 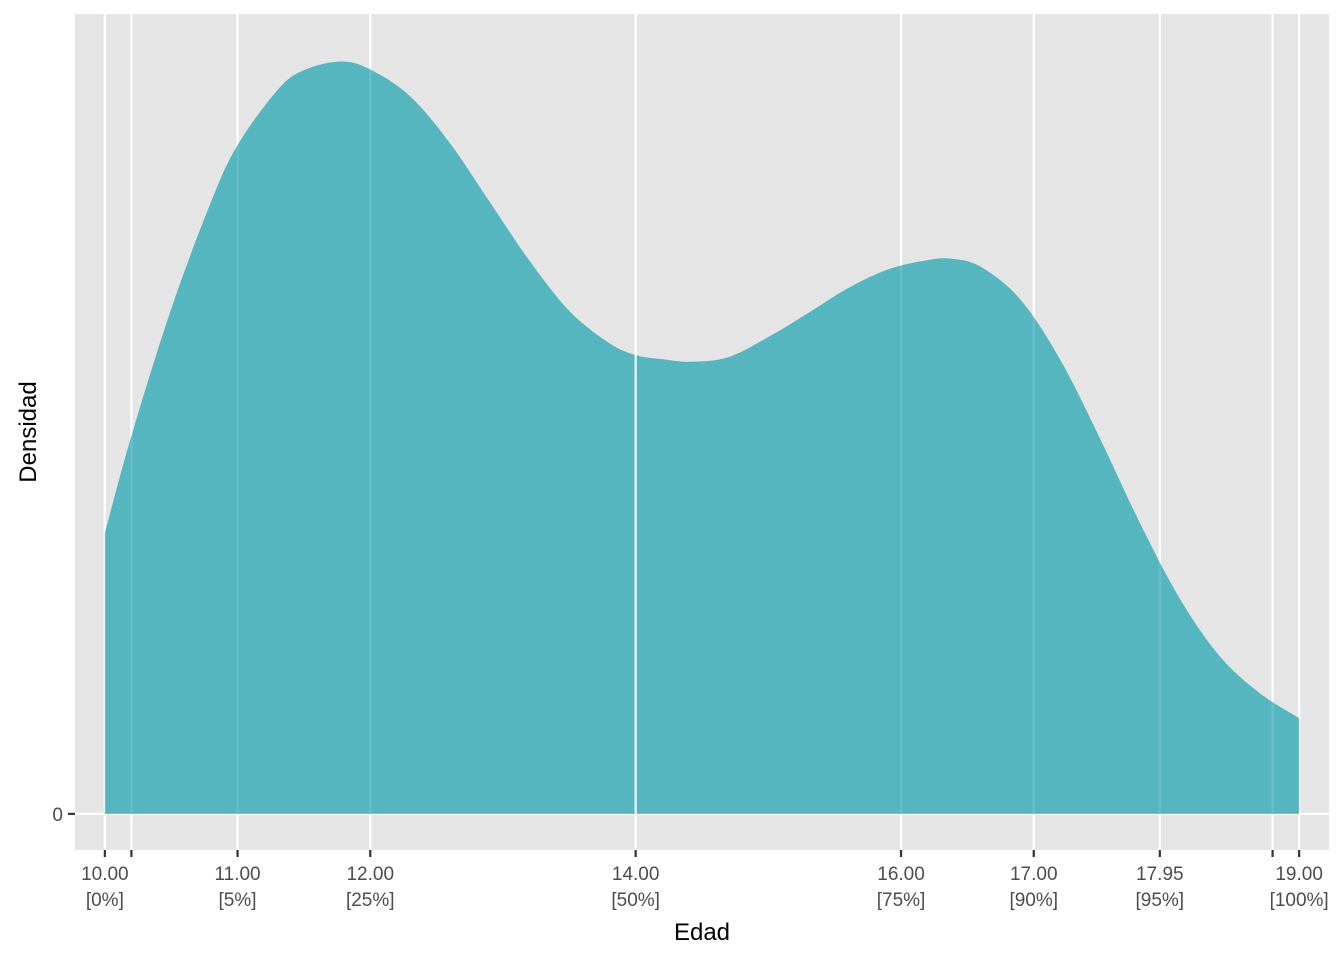 What do you see at coordinates (901, 874) in the screenshot?
I see `x-tick-label: 16.00` at bounding box center [901, 874].